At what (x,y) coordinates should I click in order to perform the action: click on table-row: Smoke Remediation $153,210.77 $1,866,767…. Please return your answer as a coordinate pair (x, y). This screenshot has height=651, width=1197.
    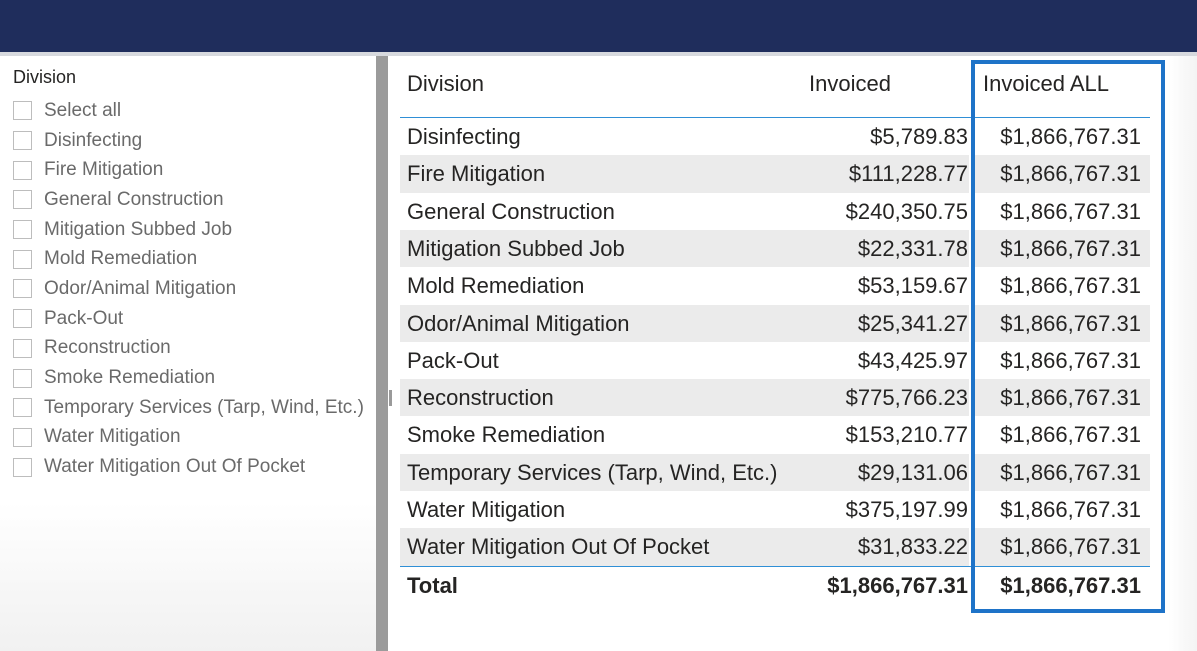
    Looking at the image, I should click on (775, 434).